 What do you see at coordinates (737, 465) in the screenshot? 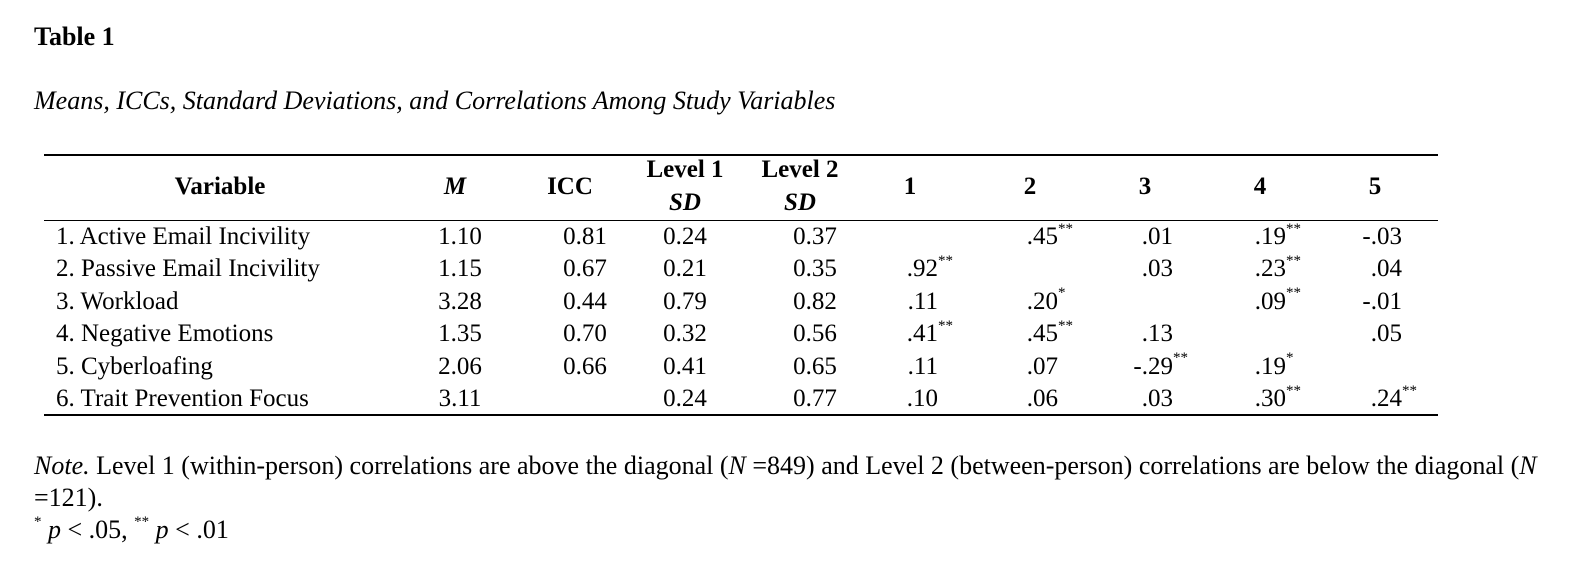
I see `note-n1: N` at bounding box center [737, 465].